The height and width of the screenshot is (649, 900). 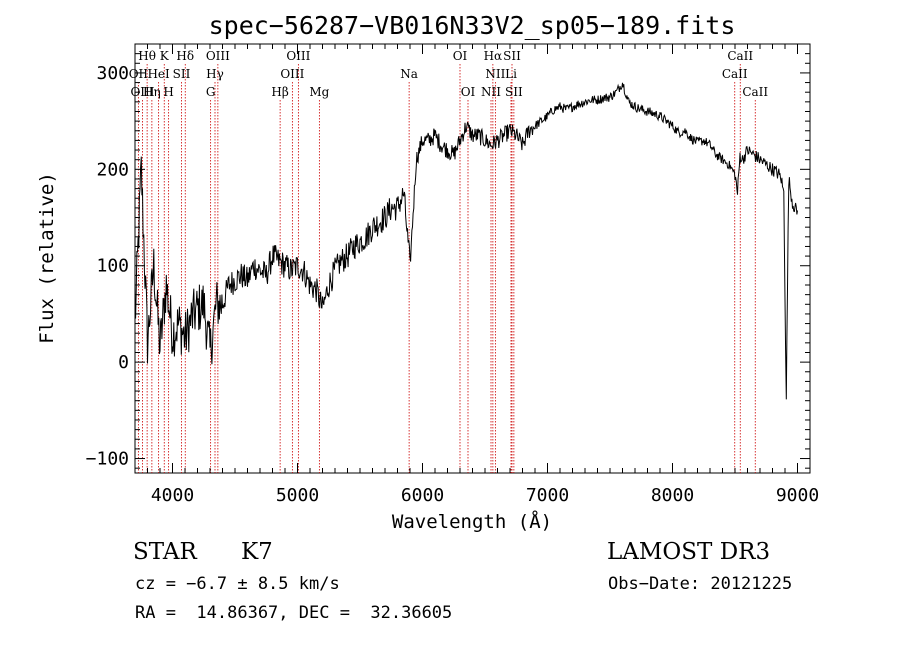 I want to click on line-label: Hθ, so click(x=147, y=56).